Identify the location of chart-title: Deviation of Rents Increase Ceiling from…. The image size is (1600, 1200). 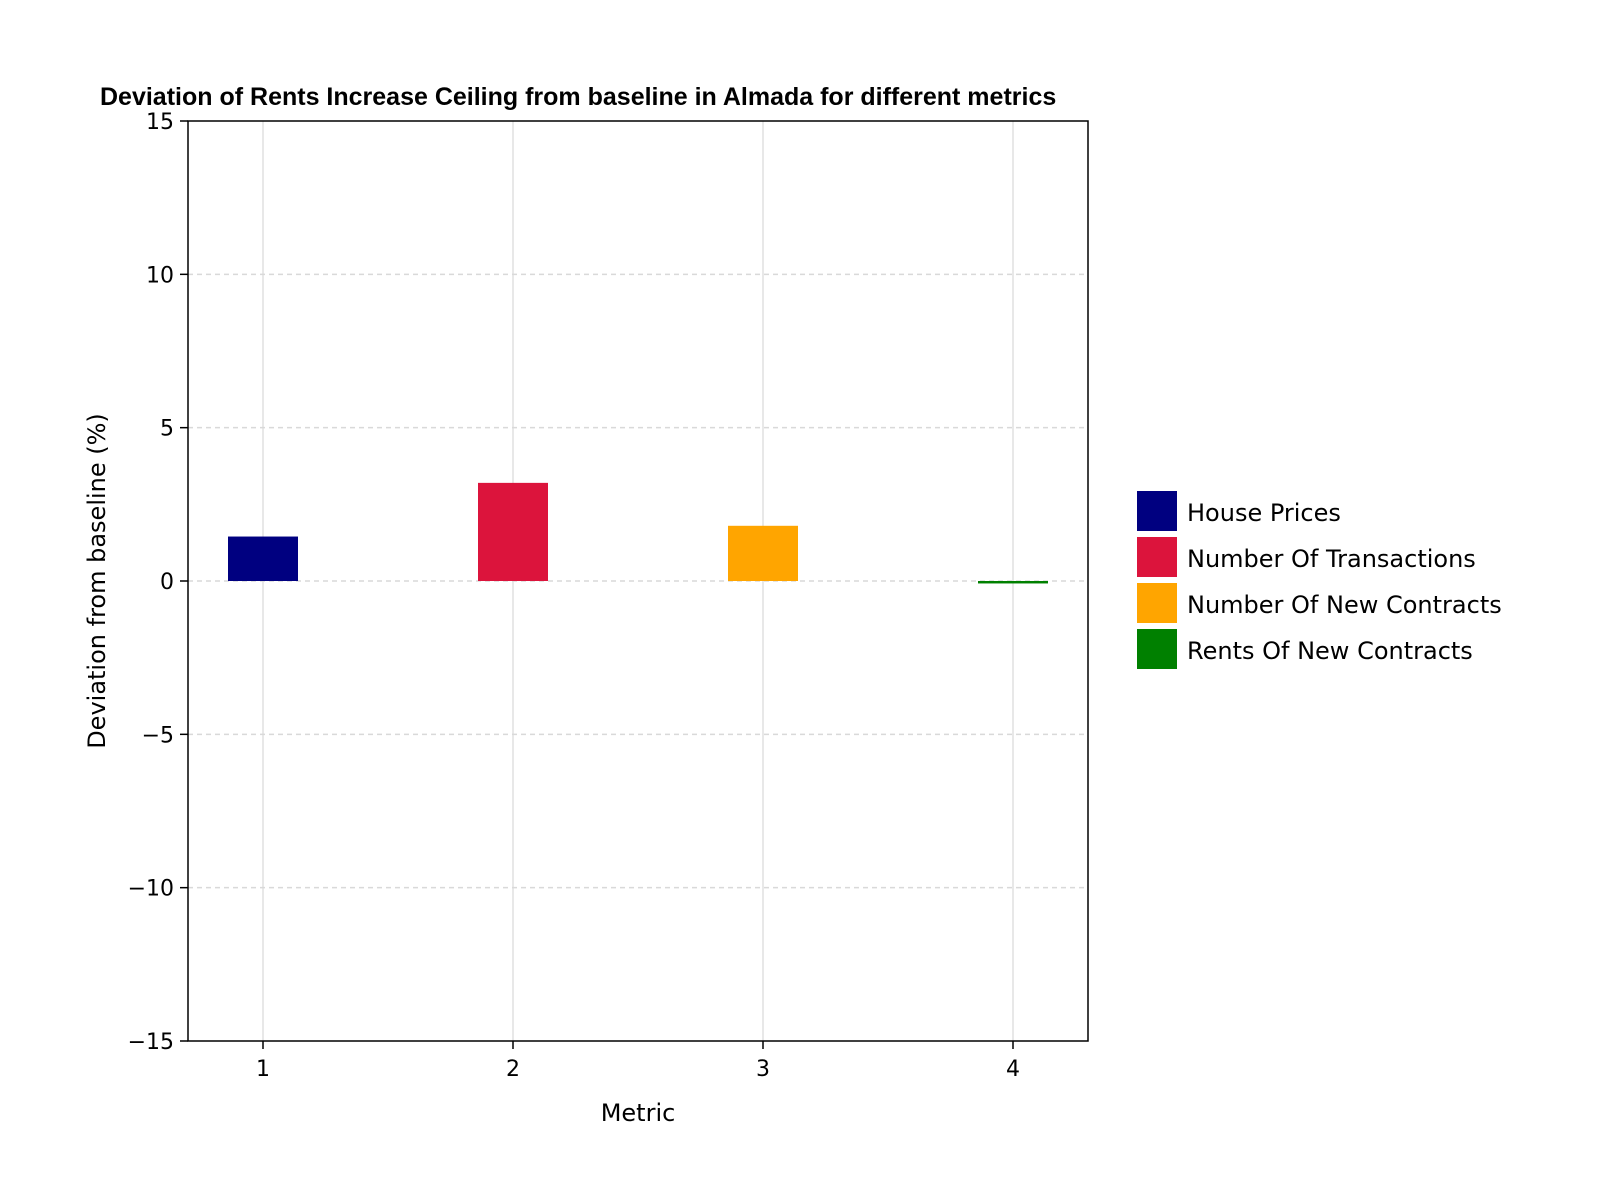
(578, 97).